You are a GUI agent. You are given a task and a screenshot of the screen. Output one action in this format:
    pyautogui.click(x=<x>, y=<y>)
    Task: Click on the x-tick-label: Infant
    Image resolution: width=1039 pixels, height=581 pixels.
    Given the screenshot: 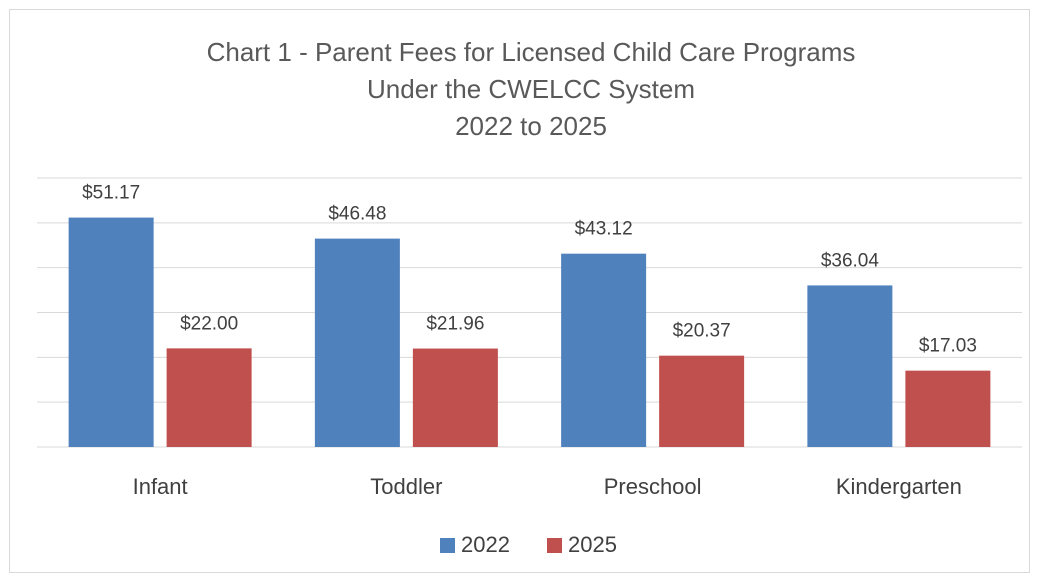 What is the action you would take?
    pyautogui.click(x=160, y=486)
    